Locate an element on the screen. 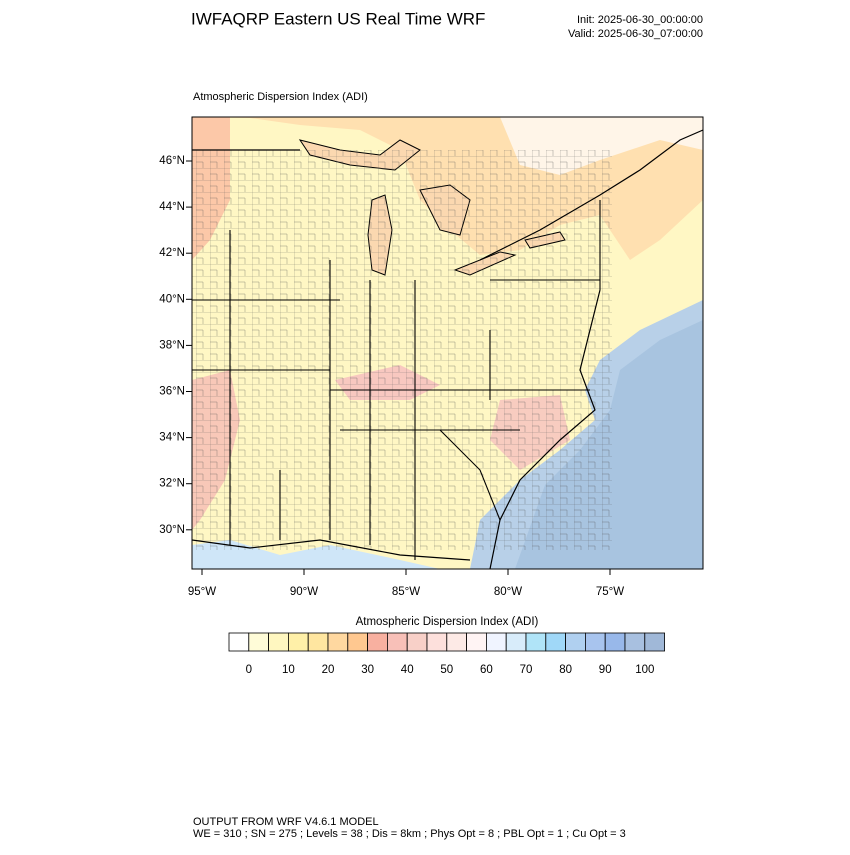 This screenshot has height=855, width=850. colorbar-tick-label: 50 is located at coordinates (446, 670).